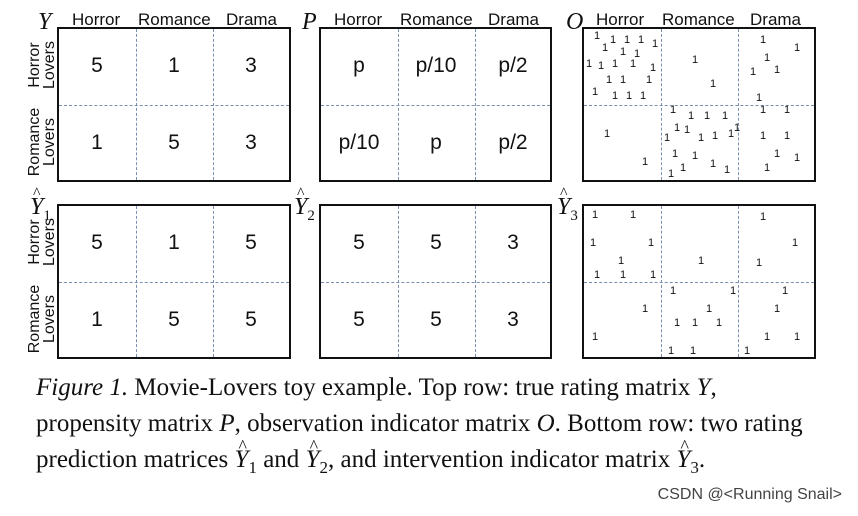 The height and width of the screenshot is (516, 858). I want to click on label-Y3-hat: Y3, so click(567, 205).